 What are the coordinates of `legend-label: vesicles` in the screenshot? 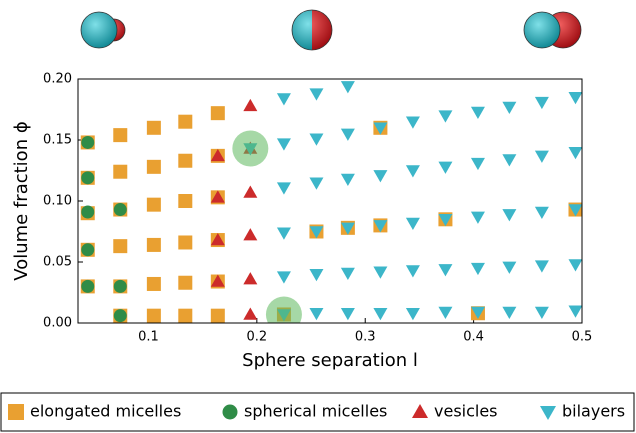 It's located at (466, 411).